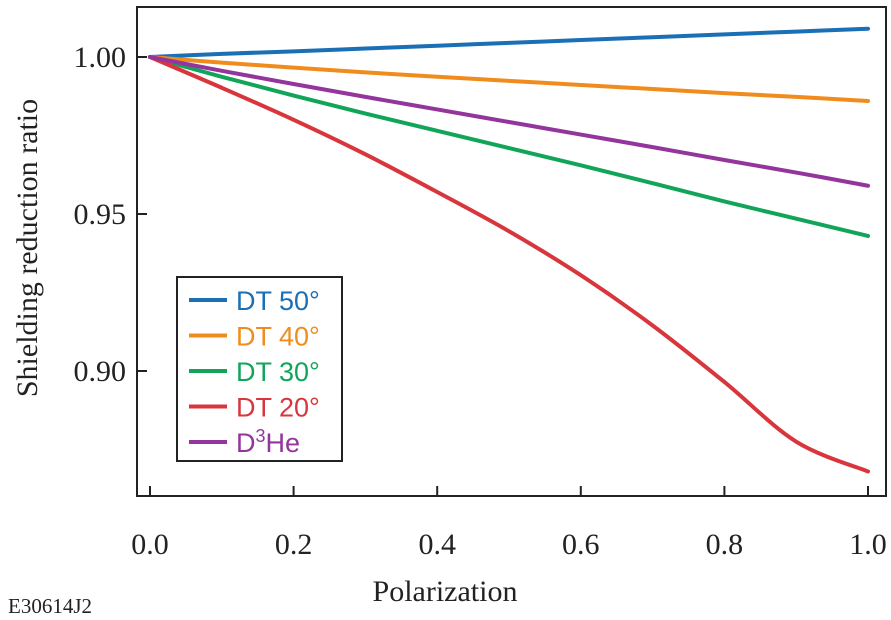  Describe the element at coordinates (509, 523) in the screenshot. I see `x-axis: 0.0 0.2 0.4 0.6 0.8 1.0` at that location.